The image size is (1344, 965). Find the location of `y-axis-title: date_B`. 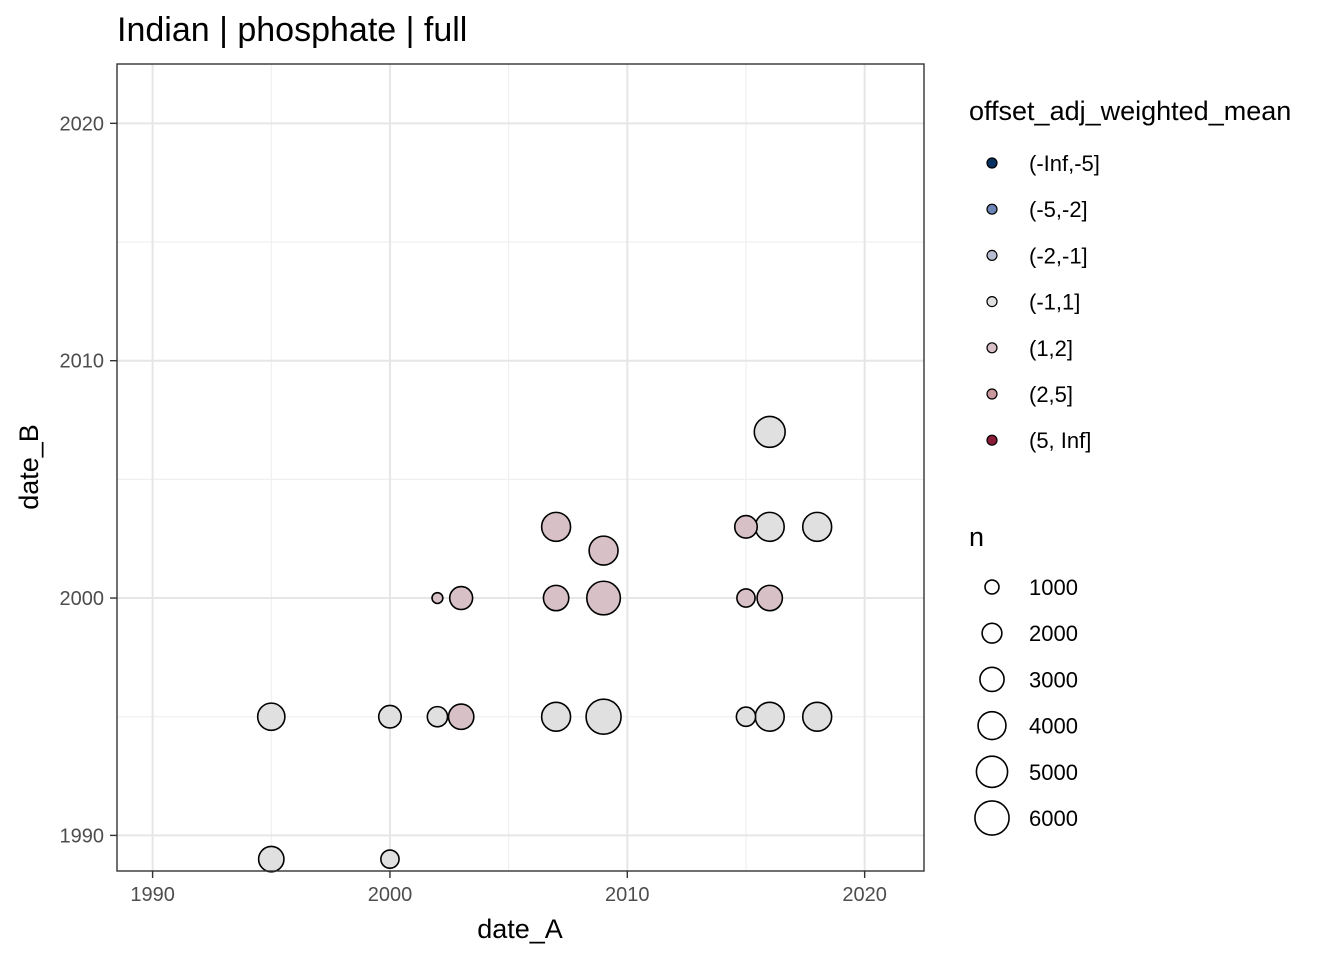

y-axis-title: date_B is located at coordinates (29, 467).